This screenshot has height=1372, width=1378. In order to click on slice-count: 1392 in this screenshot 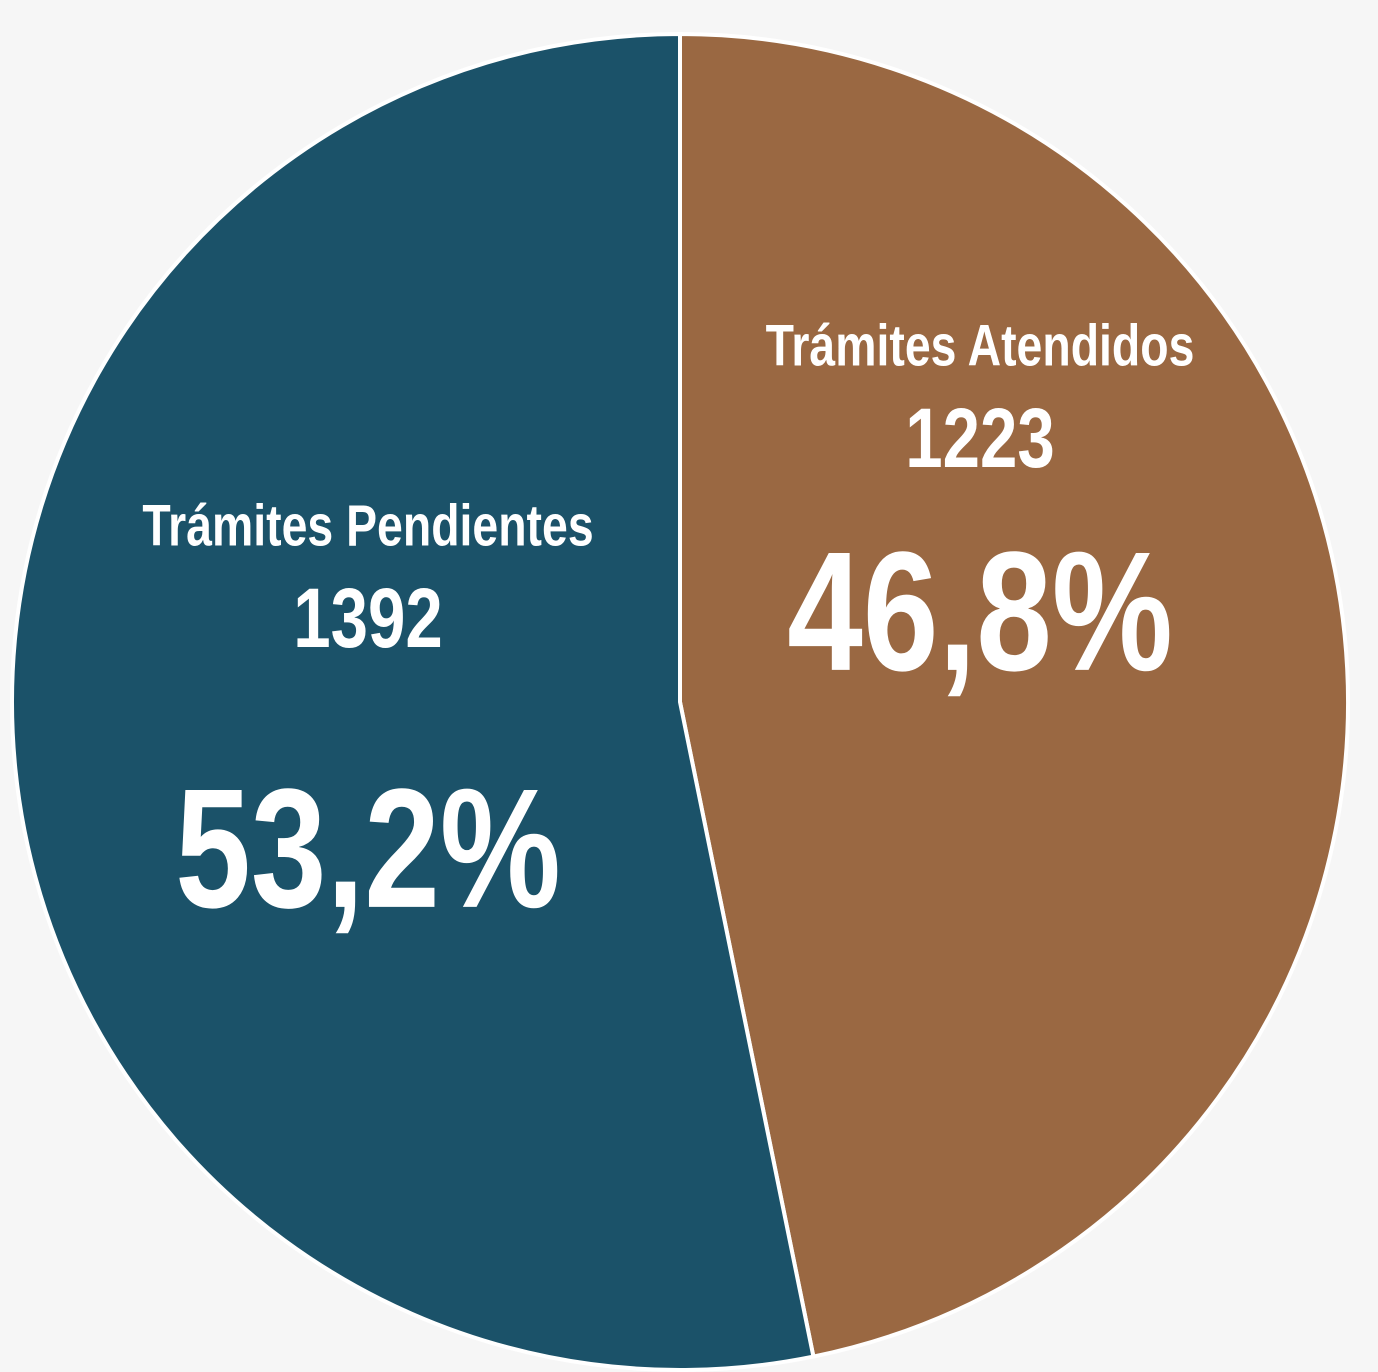, I will do `click(367, 619)`.